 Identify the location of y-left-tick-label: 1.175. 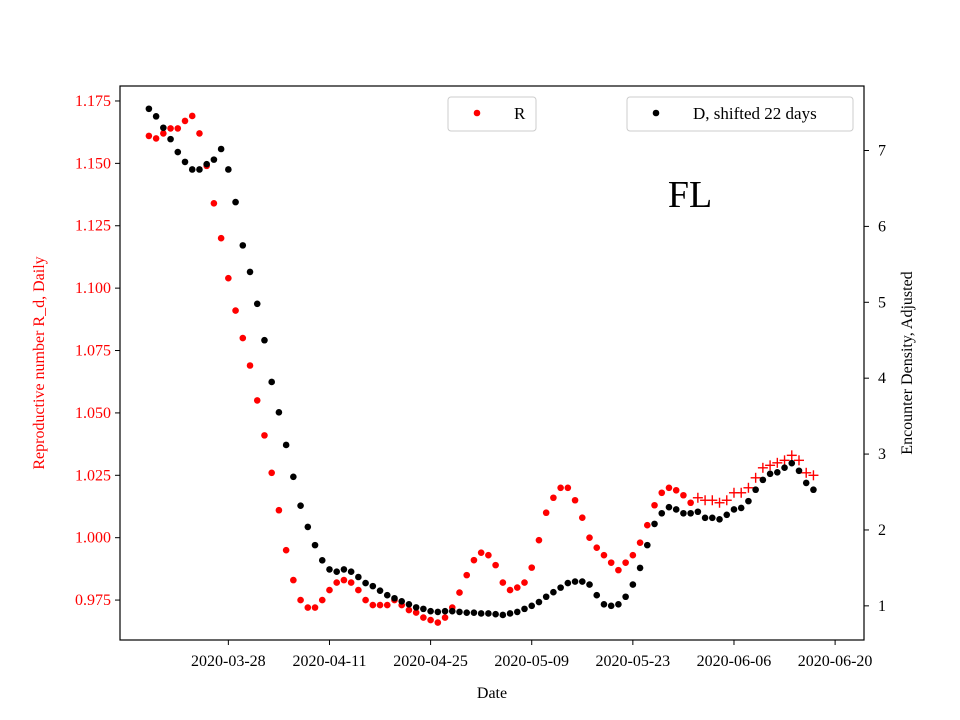
(93, 101).